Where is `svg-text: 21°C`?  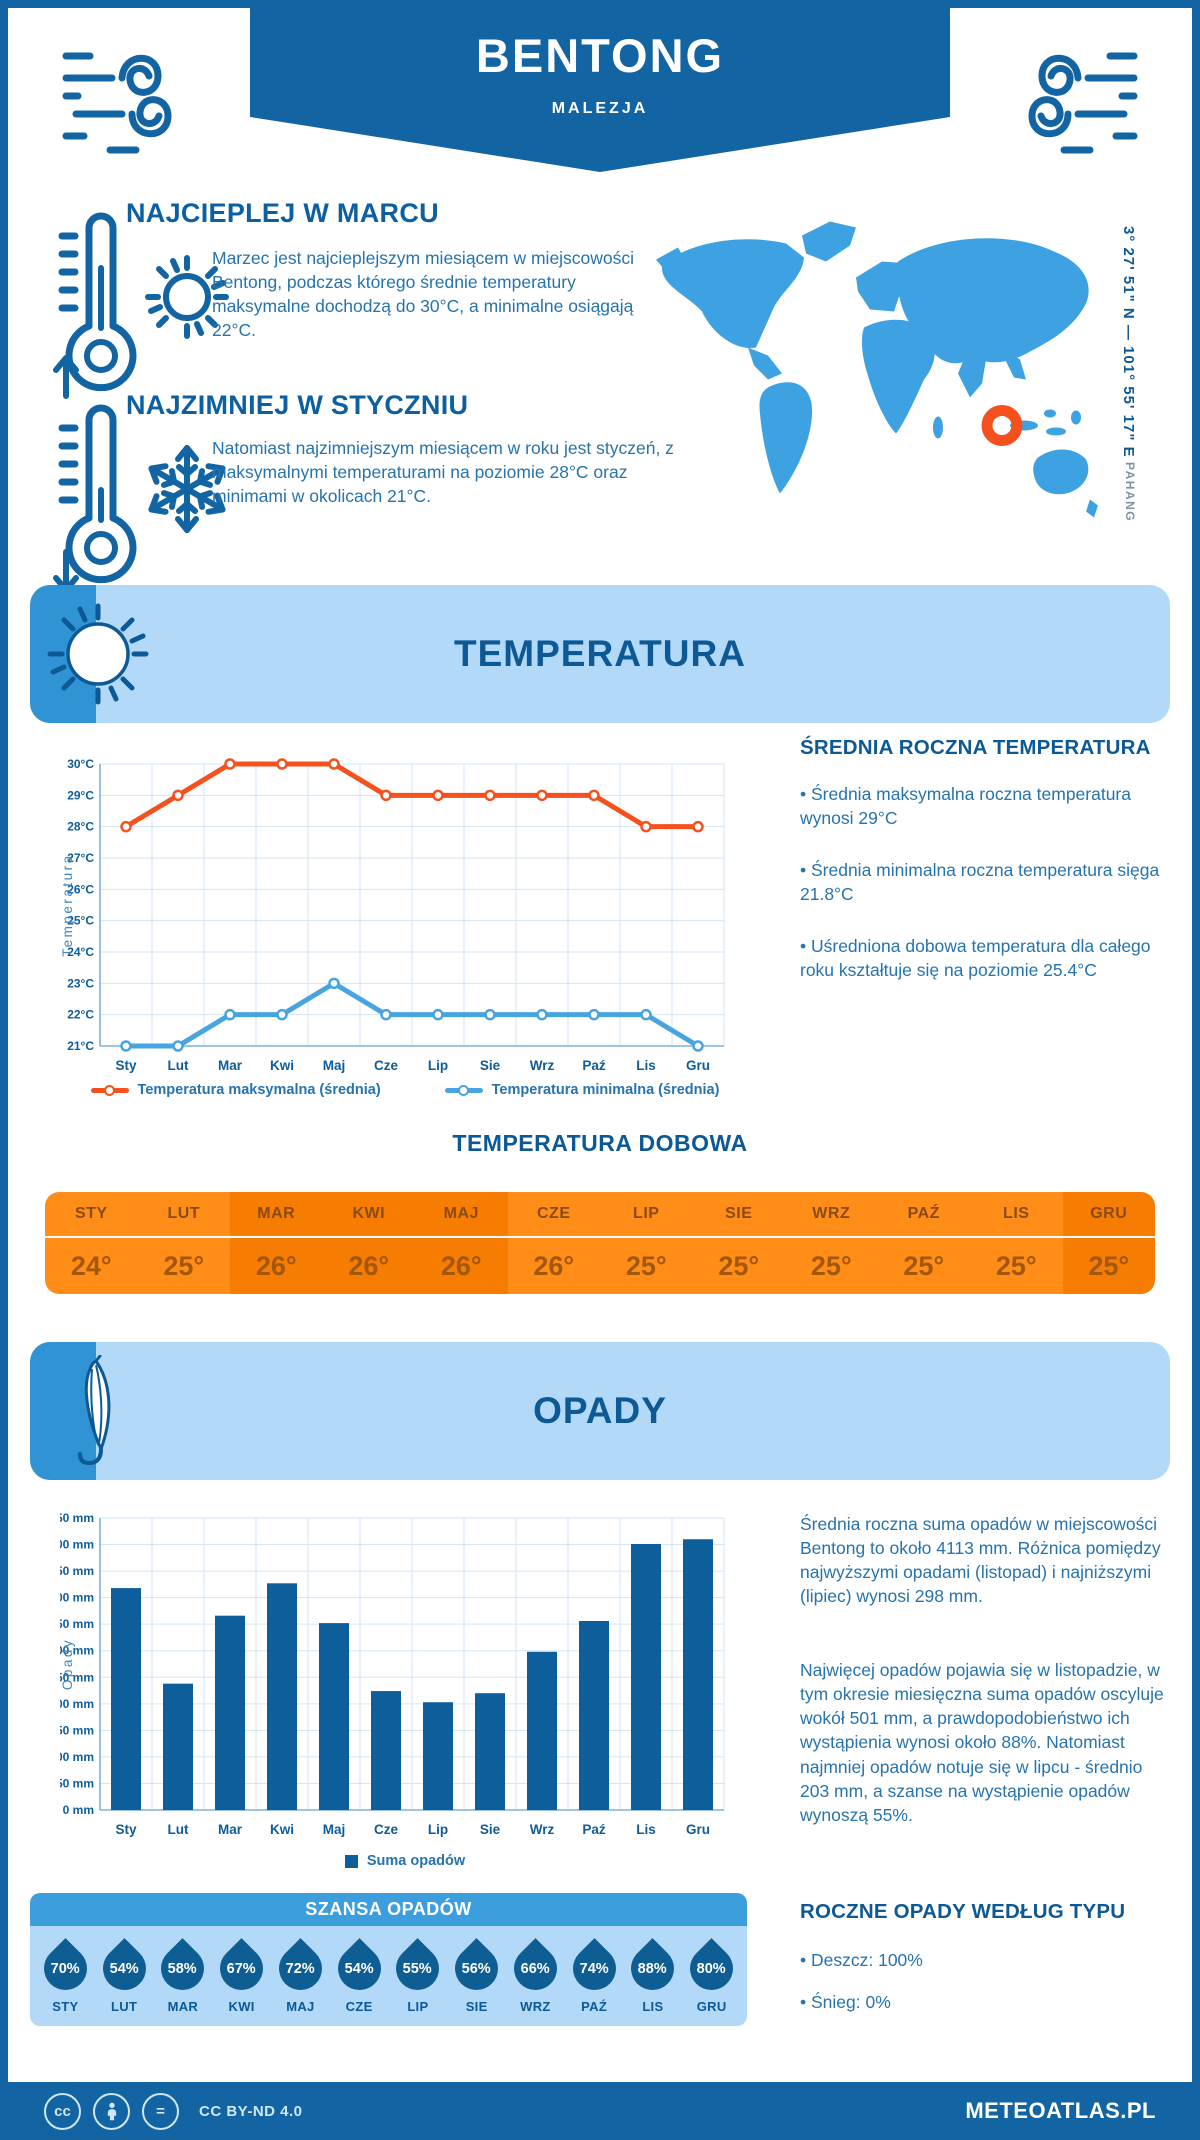
svg-text: 21°C is located at coordinates (80, 1046).